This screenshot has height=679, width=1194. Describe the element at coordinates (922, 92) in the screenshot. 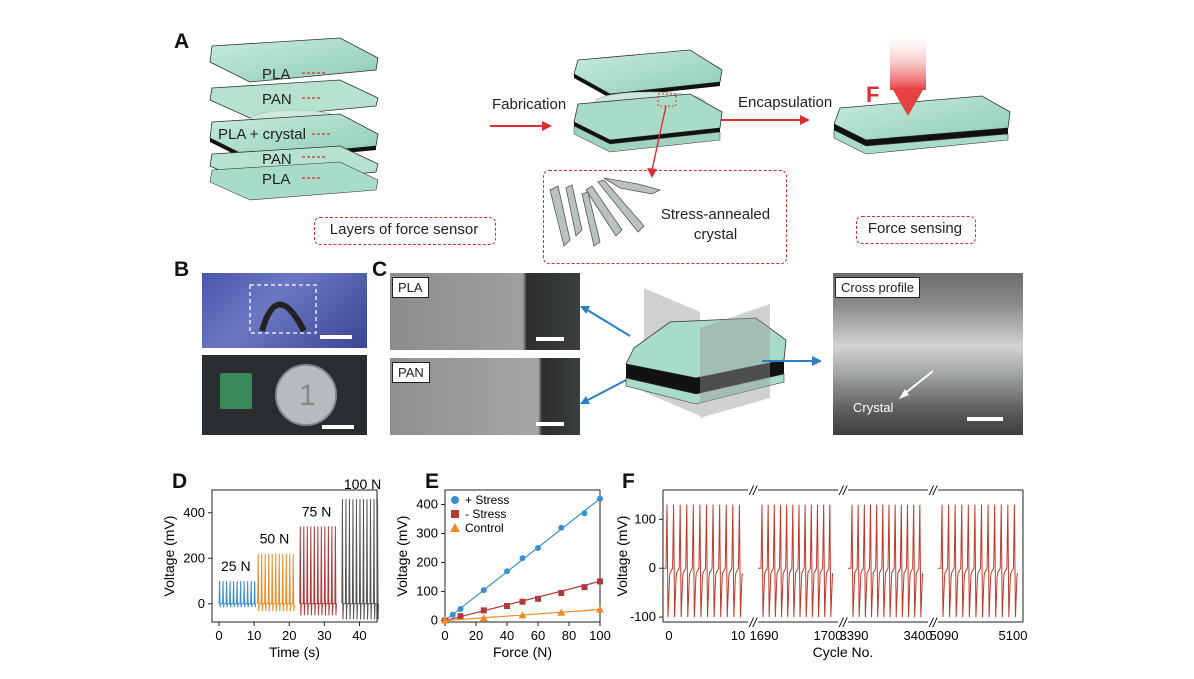

I see `final-sensor` at that location.